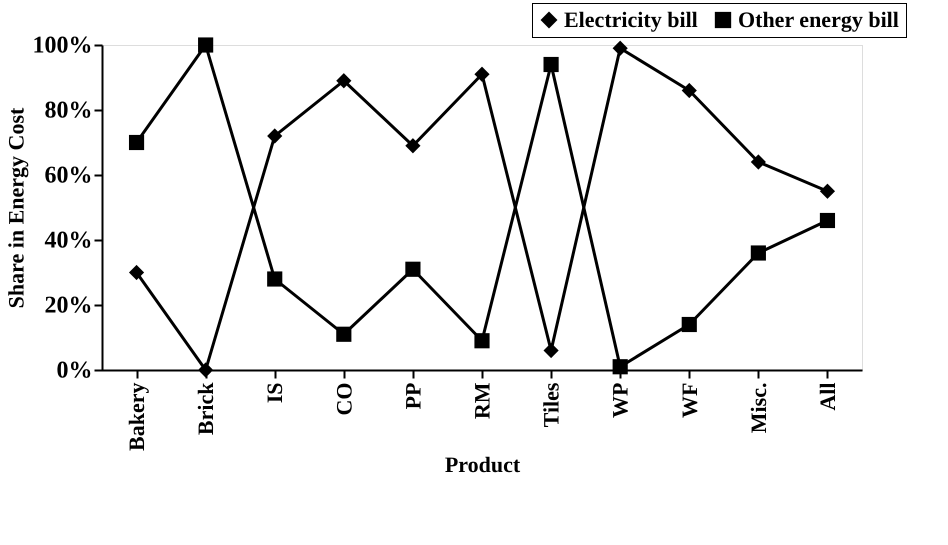 The height and width of the screenshot is (545, 948). What do you see at coordinates (62, 45) in the screenshot?
I see `y-tick-label: 100%` at bounding box center [62, 45].